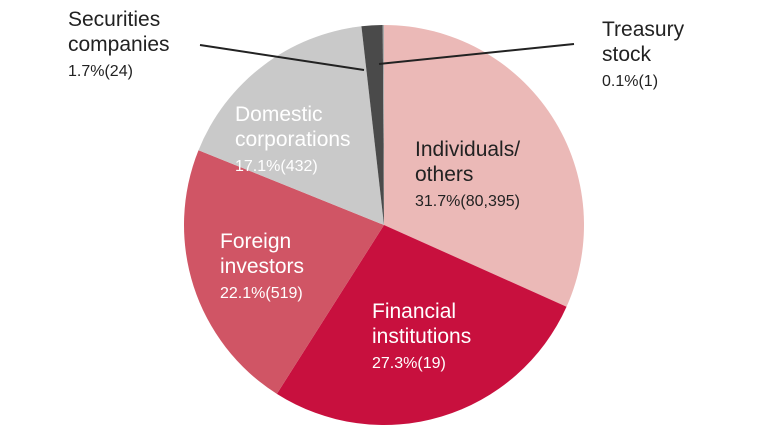 The width and height of the screenshot is (778, 436). I want to click on label-line: Securities, so click(114, 19).